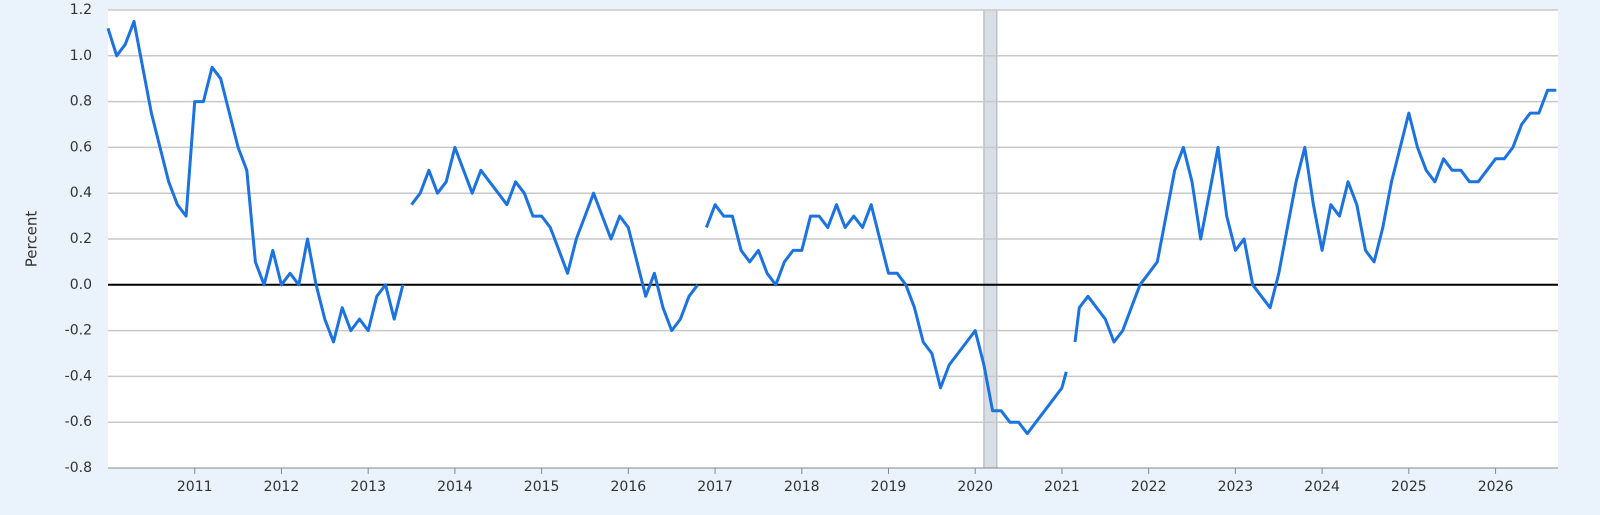  What do you see at coordinates (195, 487) in the screenshot?
I see `x-tick-label: 2011` at bounding box center [195, 487].